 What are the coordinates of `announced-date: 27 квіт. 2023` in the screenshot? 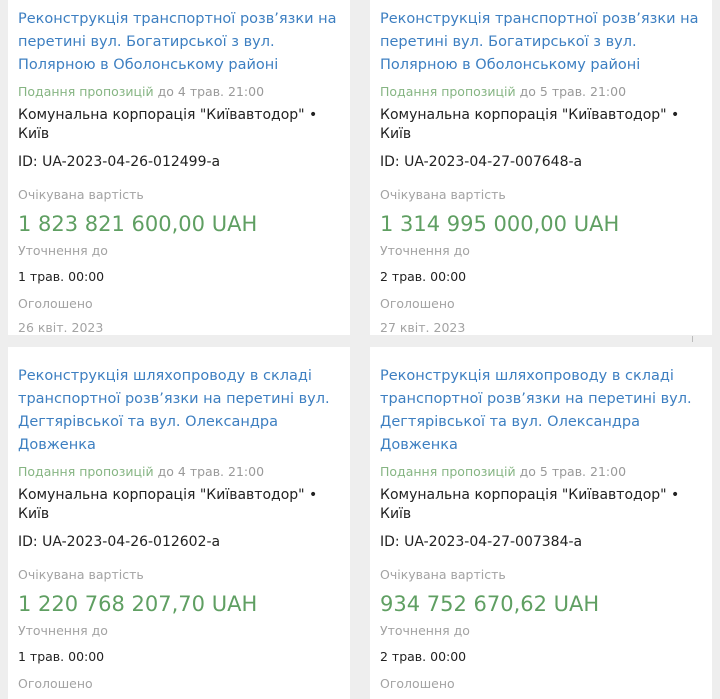 It's located at (423, 327).